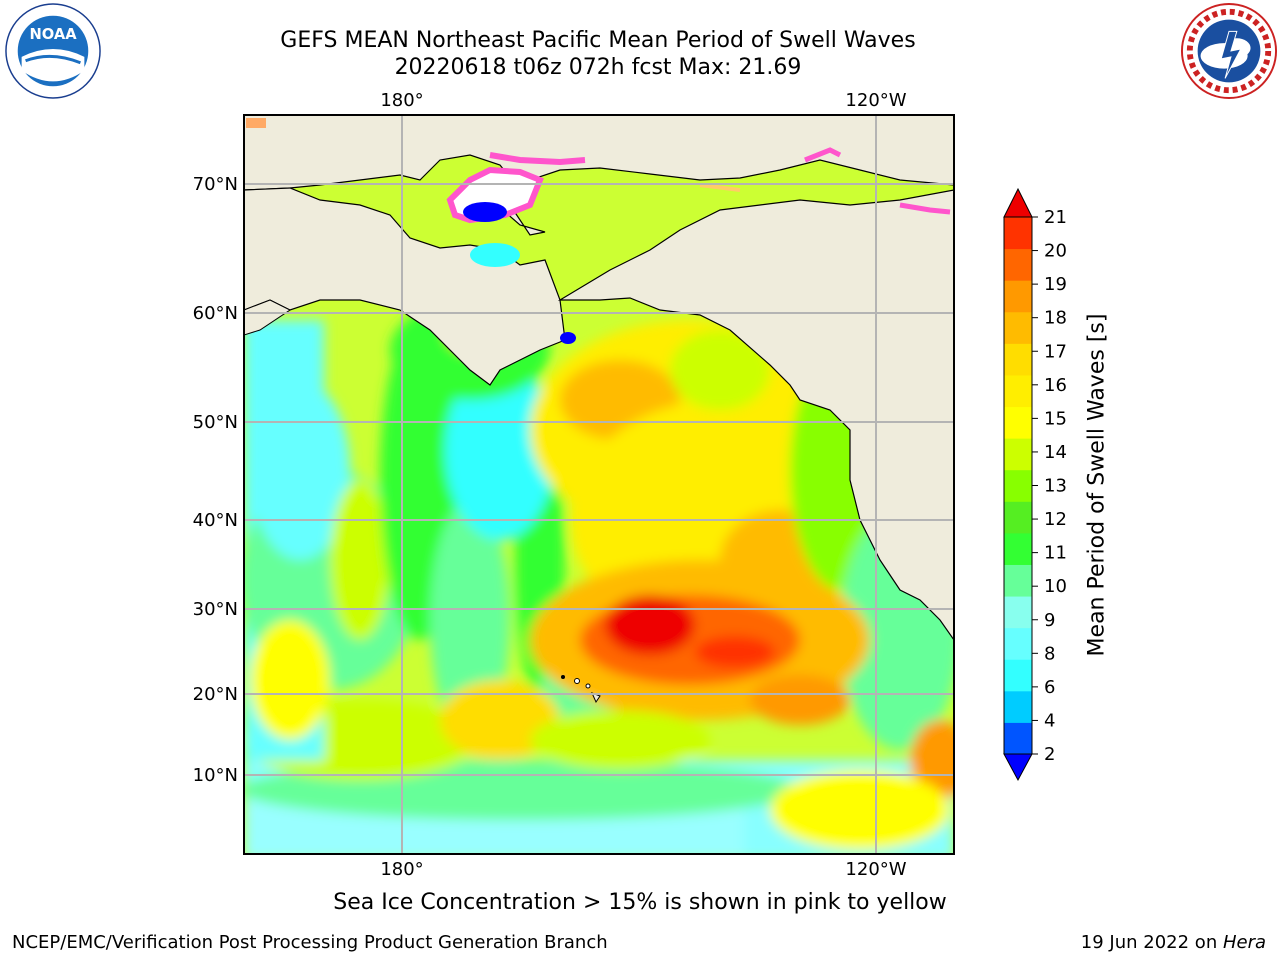 The height and width of the screenshot is (960, 1280). Describe the element at coordinates (1055, 217) in the screenshot. I see `colorbar-tick-label: 21` at that location.